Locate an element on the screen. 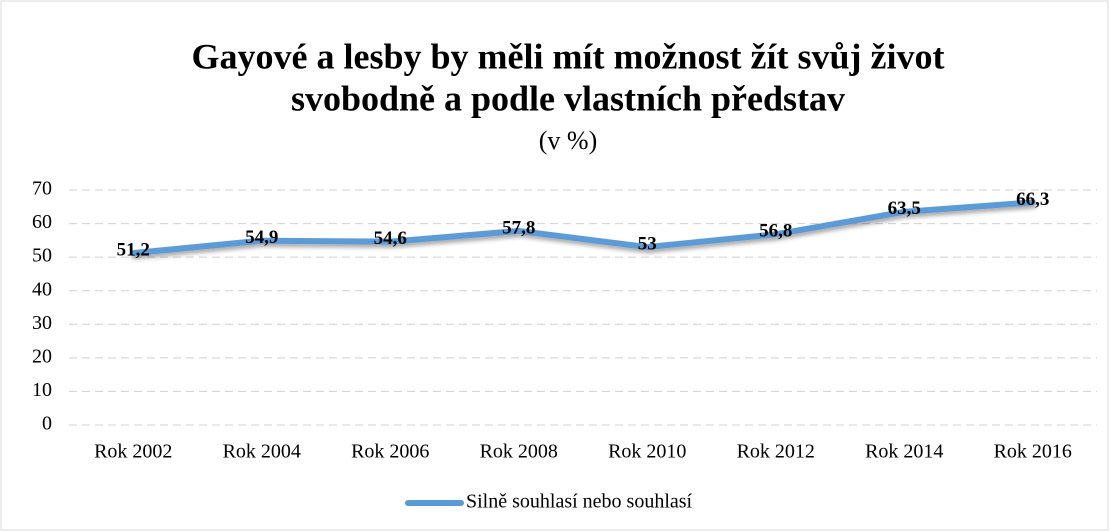 Image resolution: width=1110 pixels, height=532 pixels. legend-label: Silně souhlasí nebo souhlasí is located at coordinates (579, 502).